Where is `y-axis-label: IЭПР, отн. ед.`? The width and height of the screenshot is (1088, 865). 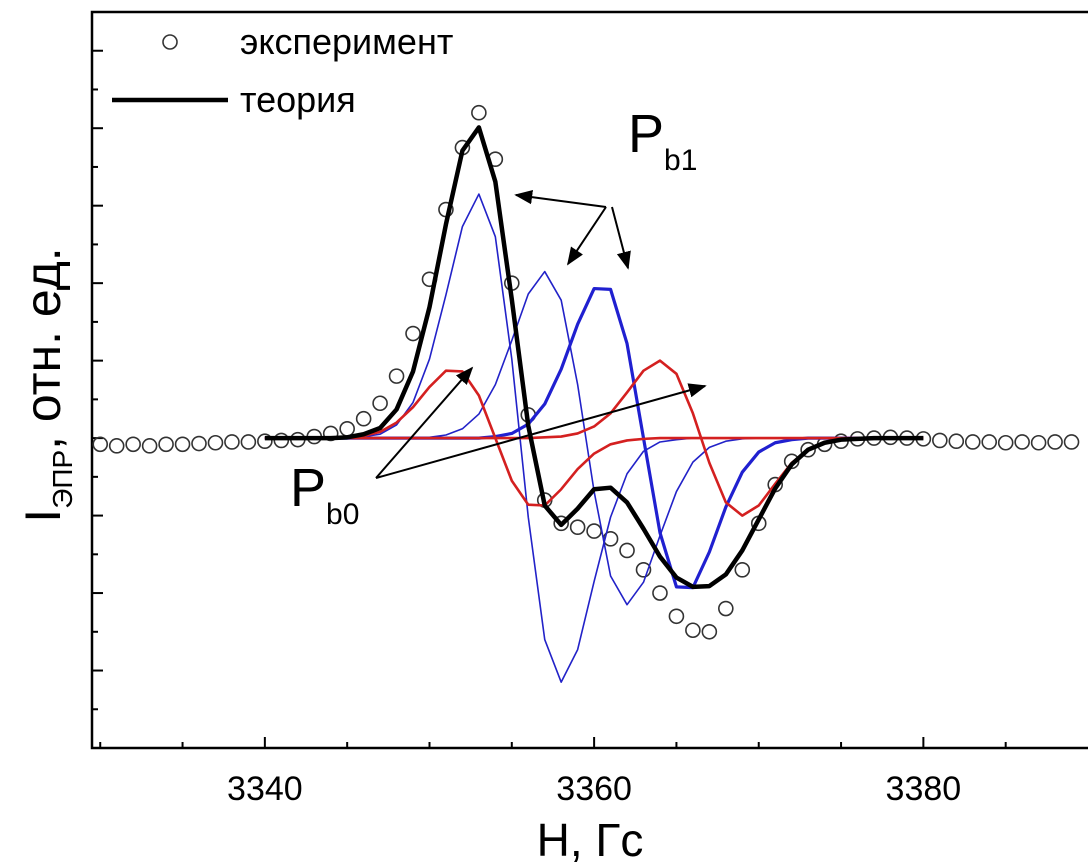
y-axis-label: IЭПР, отн. ед. is located at coordinates (46, 384).